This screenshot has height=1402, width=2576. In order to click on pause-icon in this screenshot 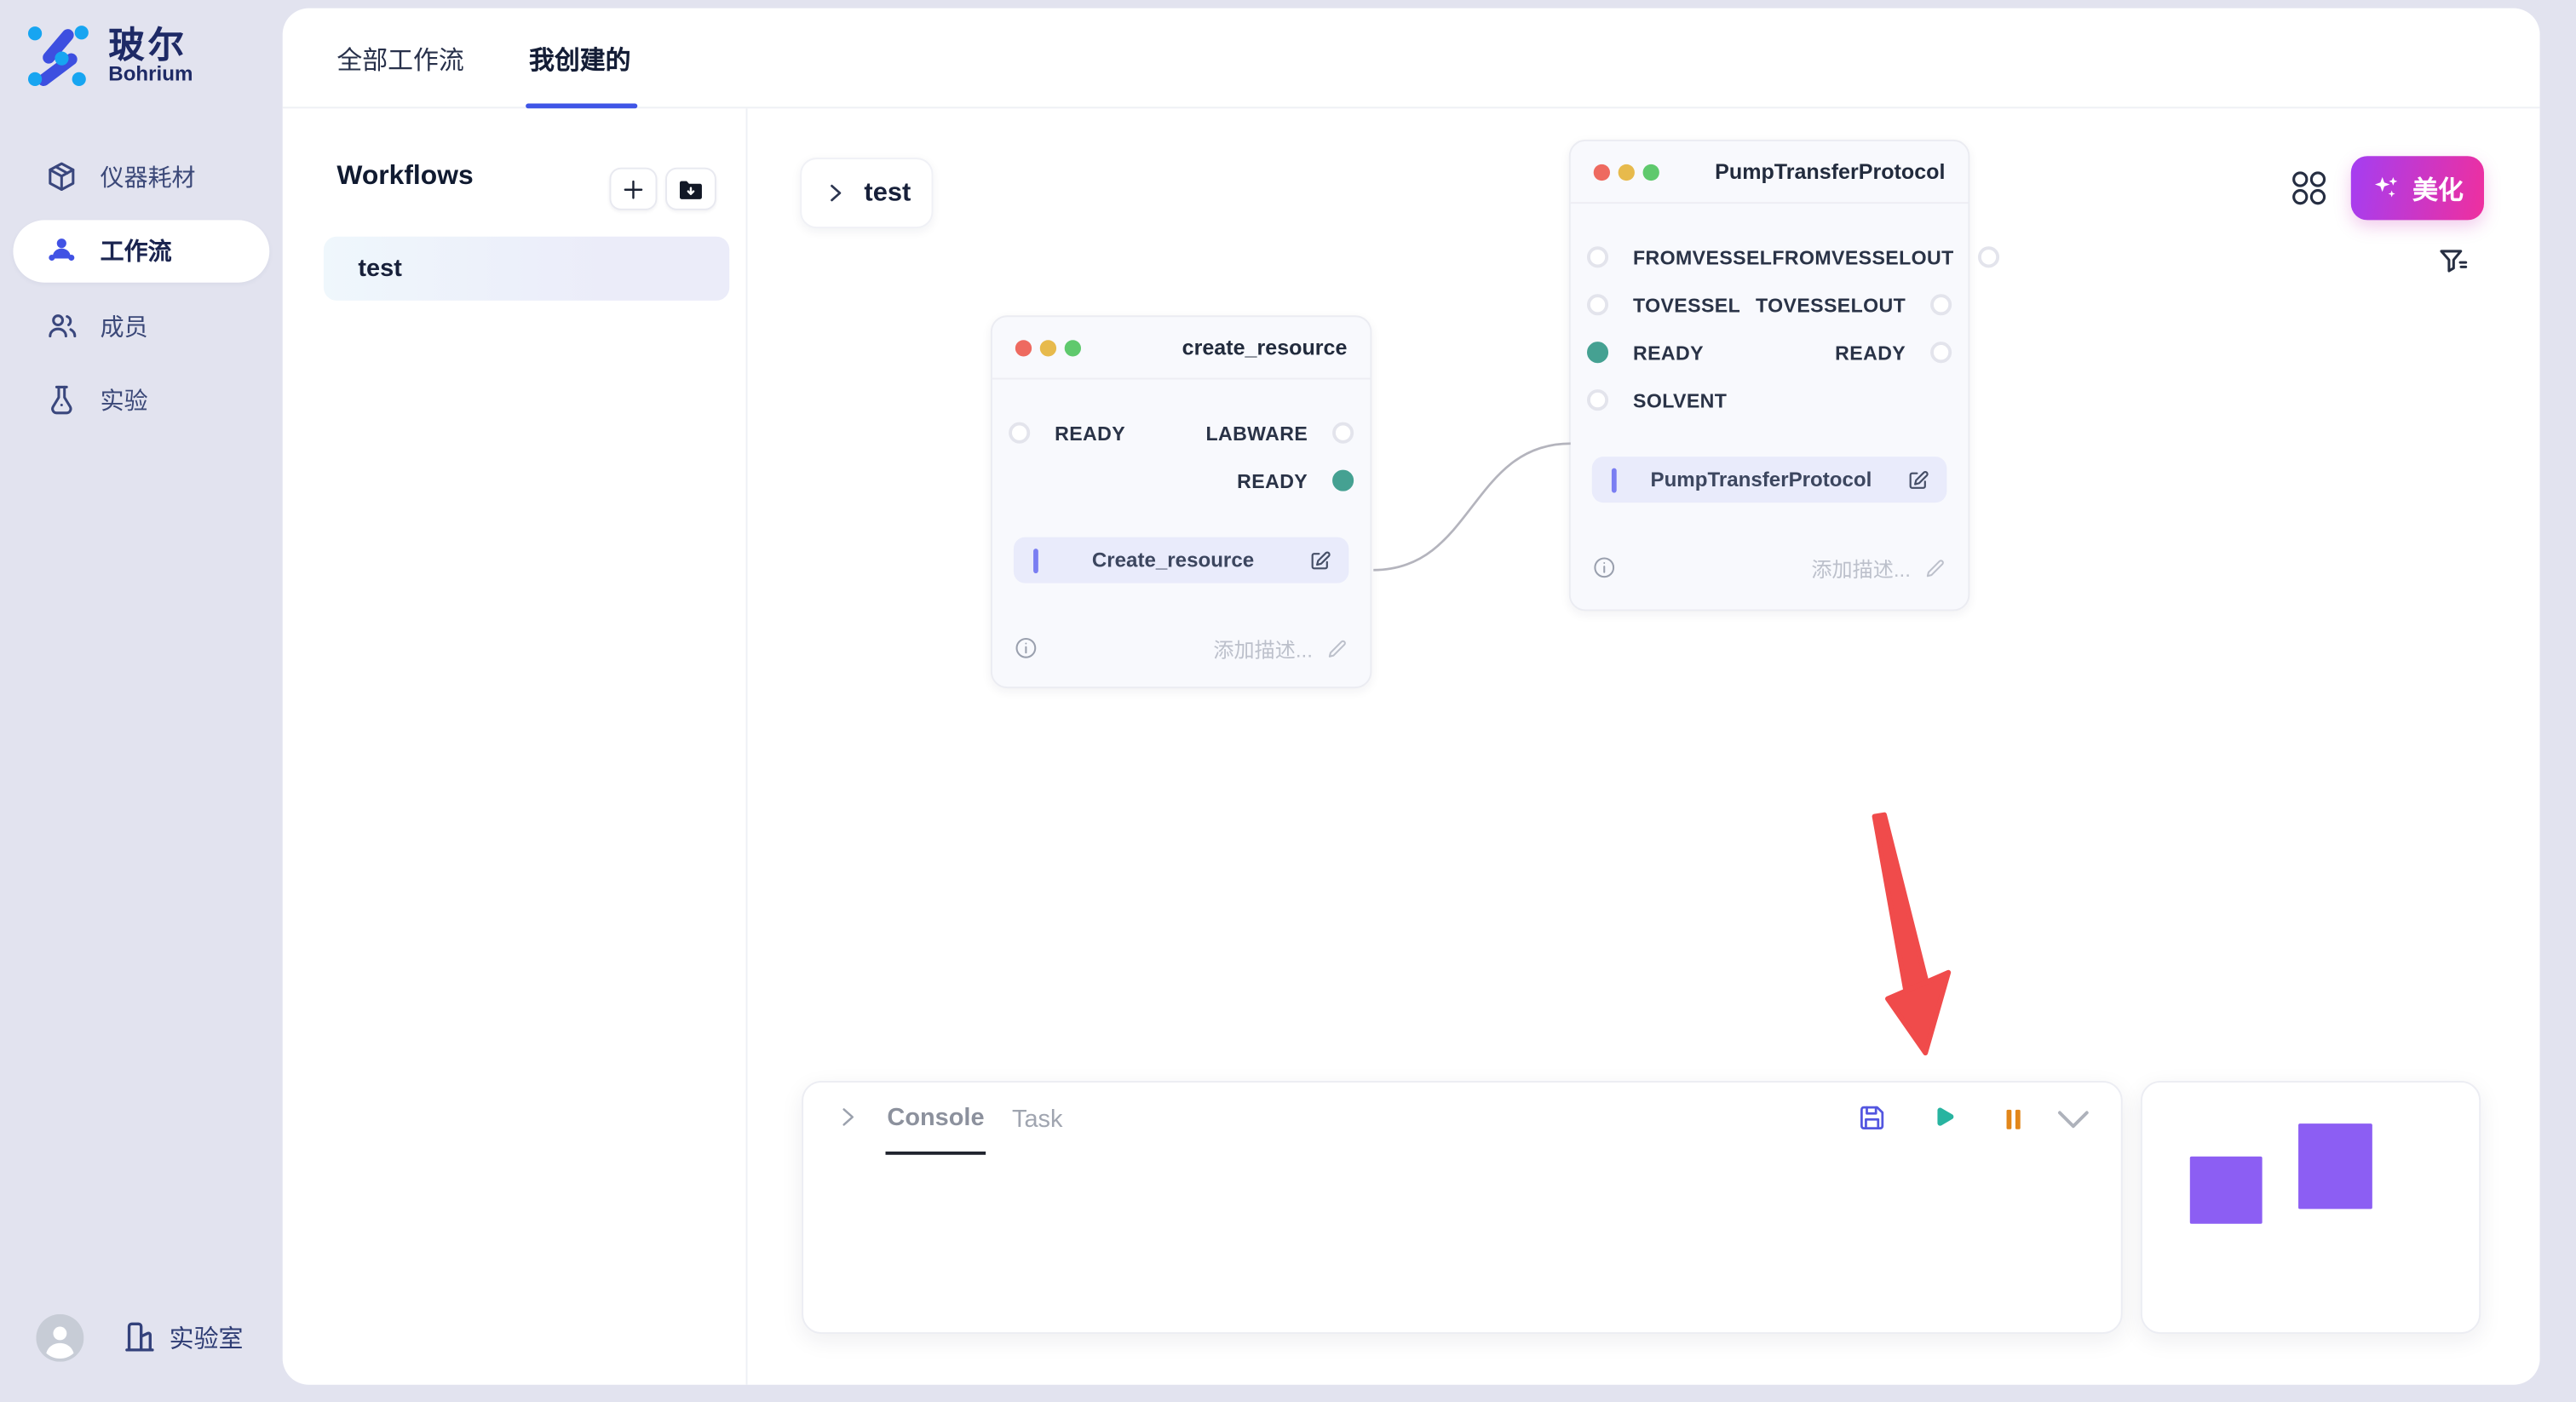, I will do `click(2014, 1119)`.